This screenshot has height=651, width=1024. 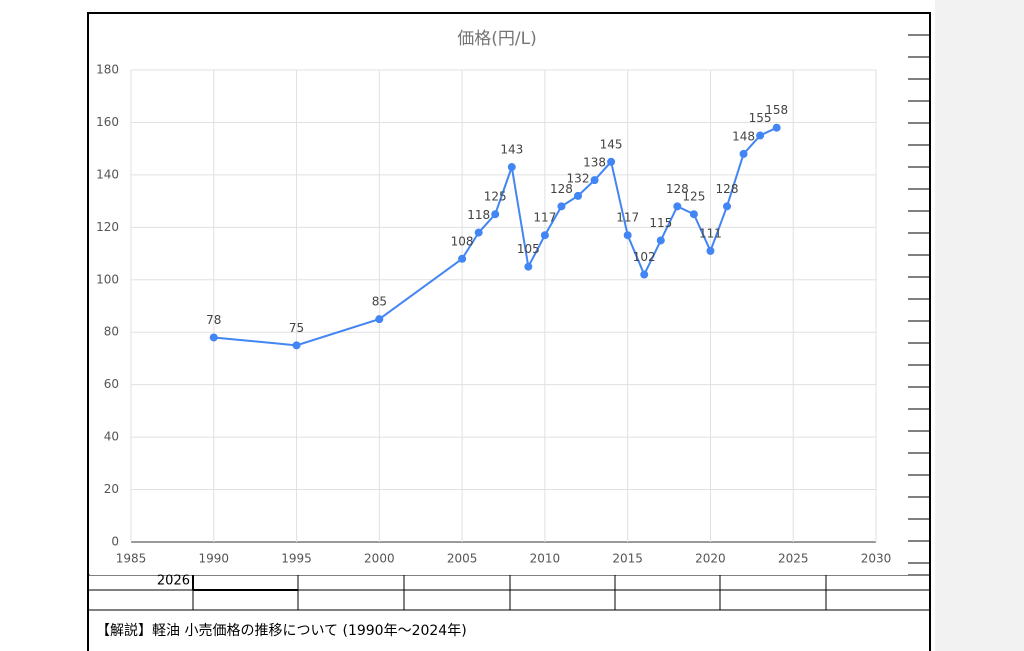 What do you see at coordinates (107, 70) in the screenshot?
I see `y-tick-label: 180` at bounding box center [107, 70].